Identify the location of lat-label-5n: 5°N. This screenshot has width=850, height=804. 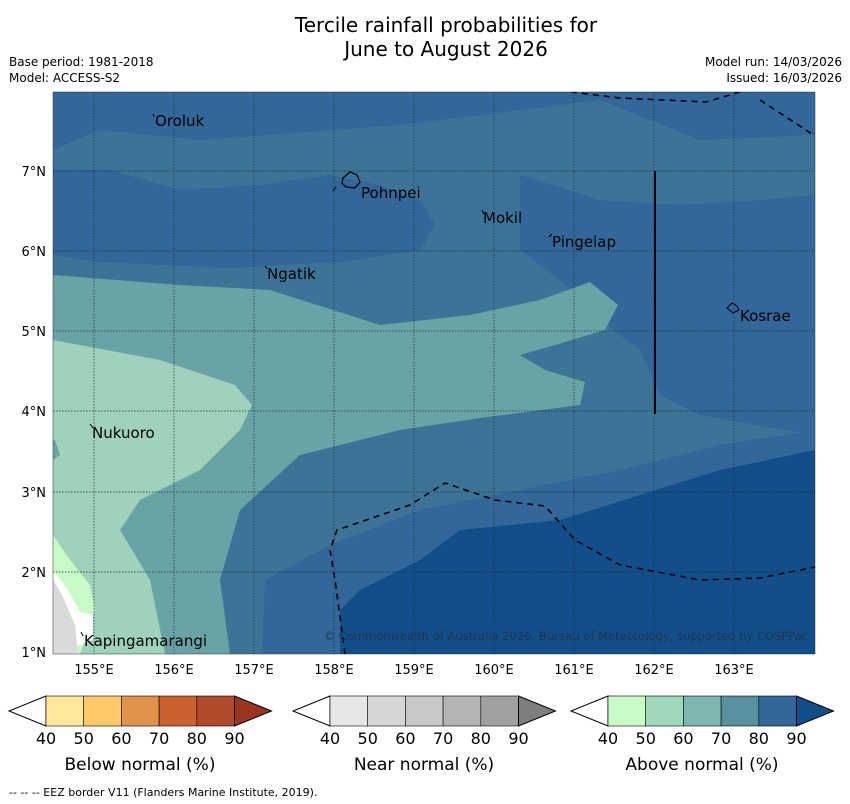
(34, 332).